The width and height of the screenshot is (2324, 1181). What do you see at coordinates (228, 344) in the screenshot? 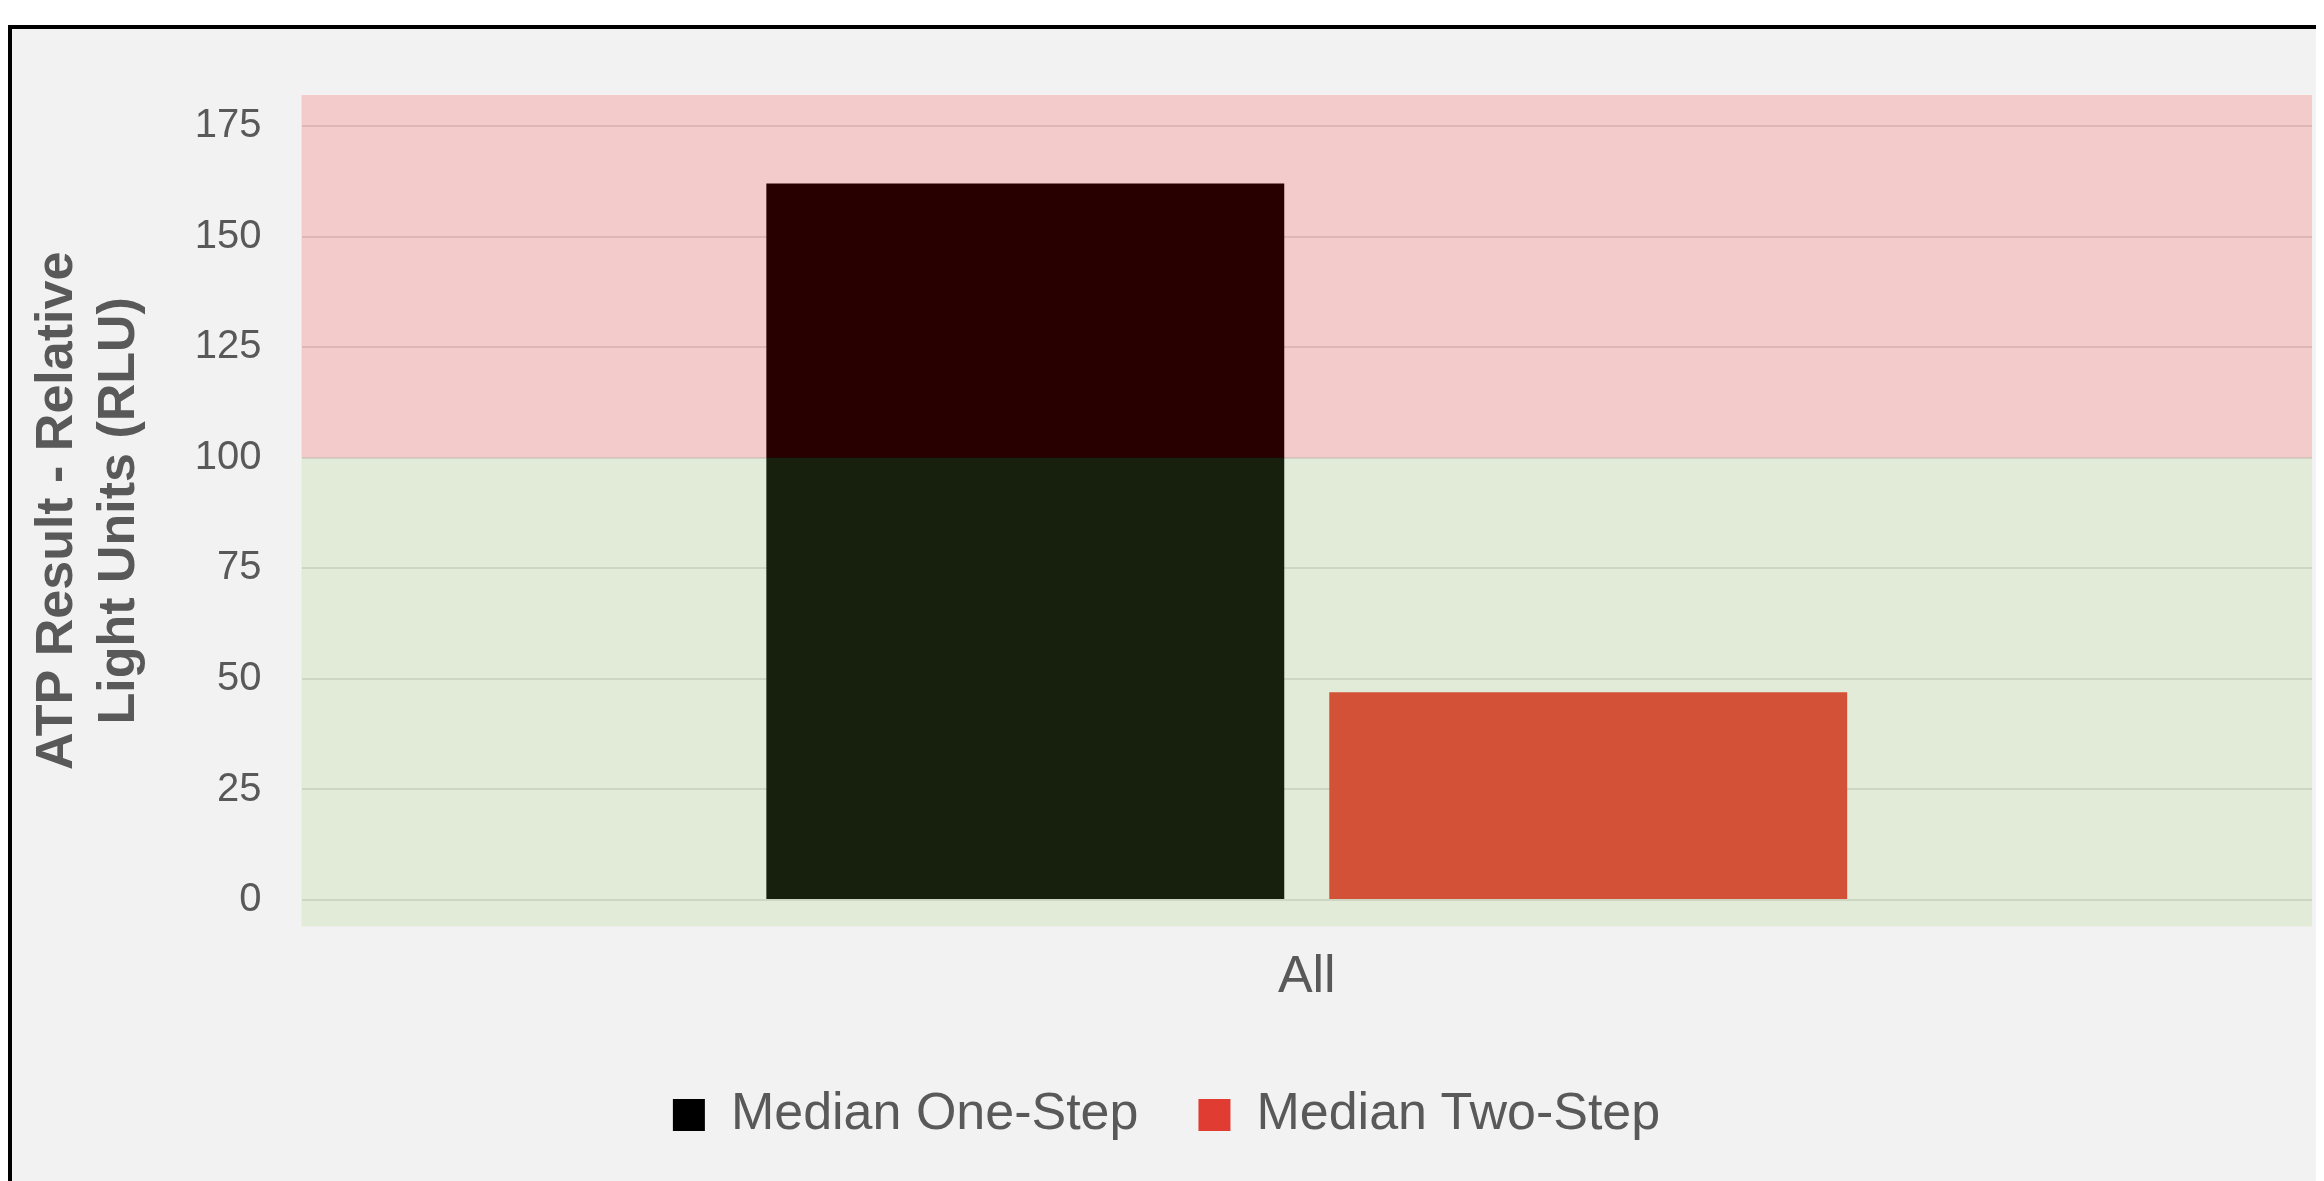
I see `y-tick-label: 125` at bounding box center [228, 344].